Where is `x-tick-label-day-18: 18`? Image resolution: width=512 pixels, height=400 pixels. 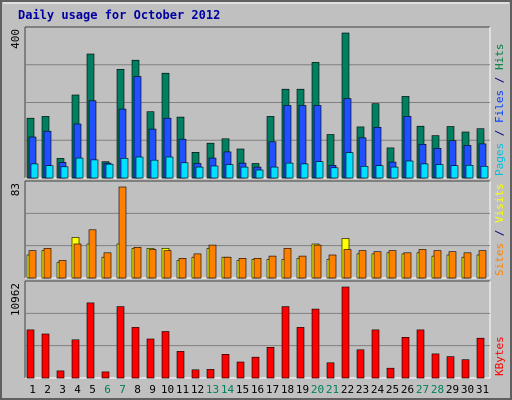
x-tick-label-day-18: 18 is located at coordinates (287, 389).